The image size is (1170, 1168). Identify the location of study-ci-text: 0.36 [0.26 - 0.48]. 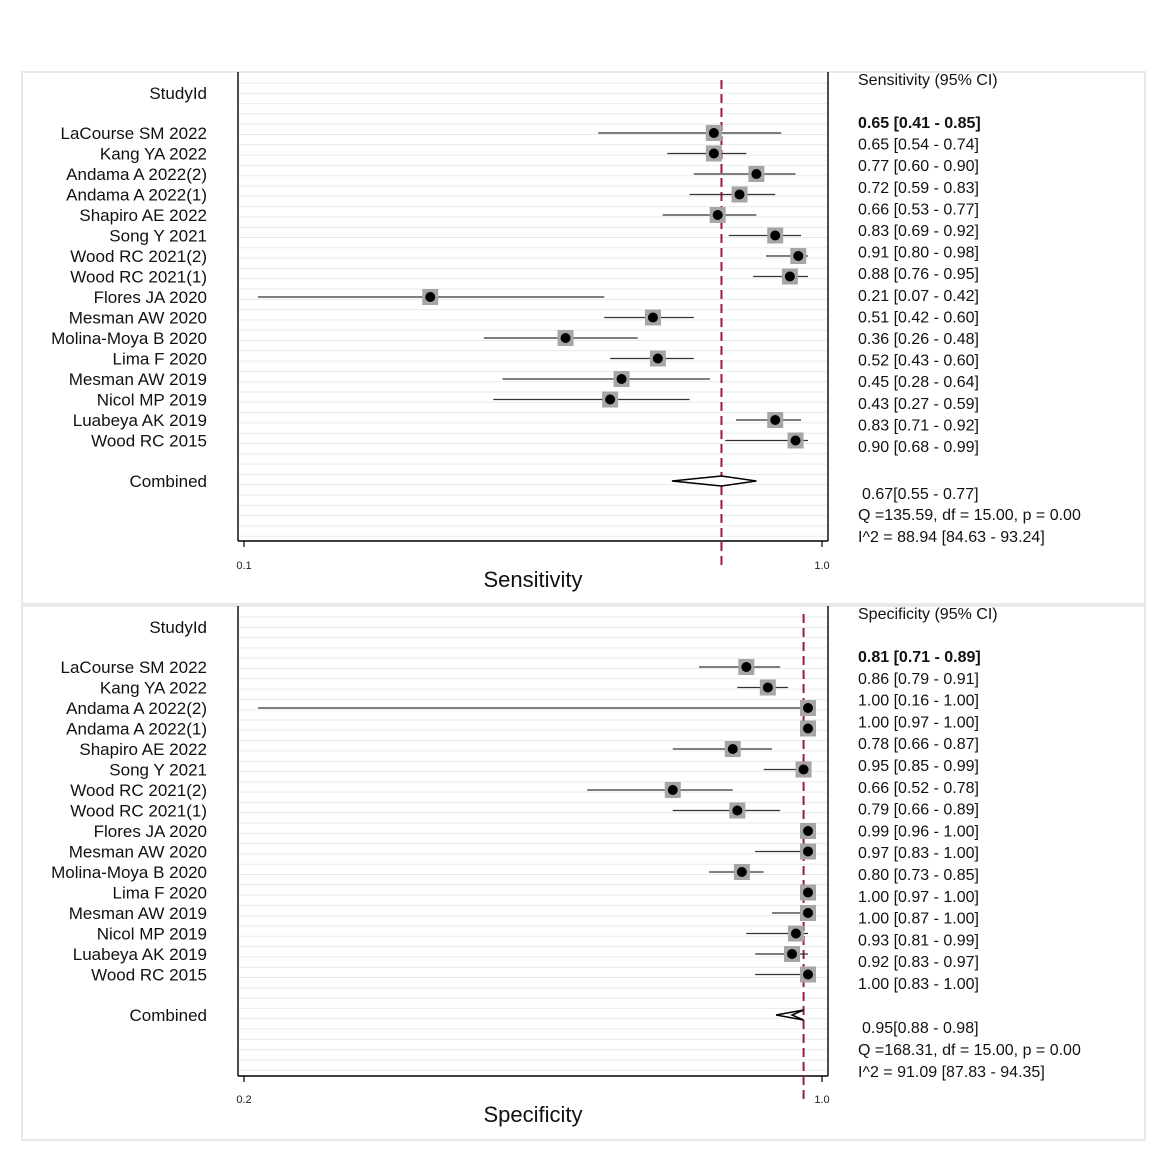
(918, 339).